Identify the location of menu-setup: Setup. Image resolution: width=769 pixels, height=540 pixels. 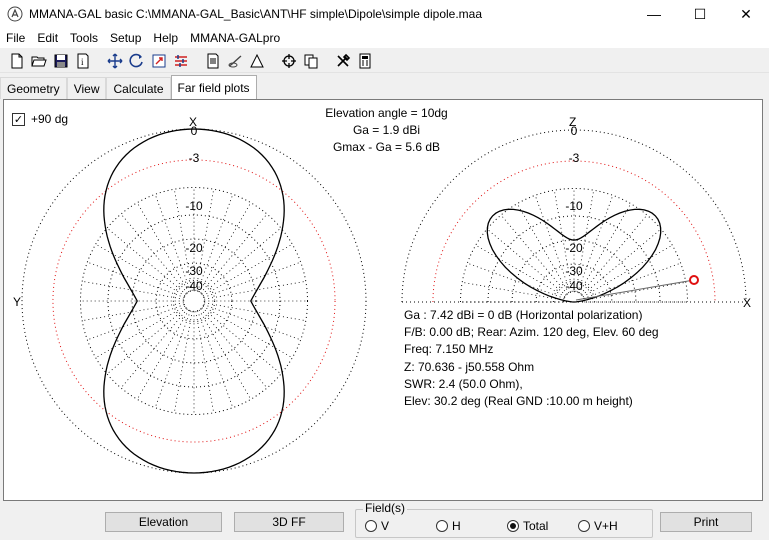
(126, 38).